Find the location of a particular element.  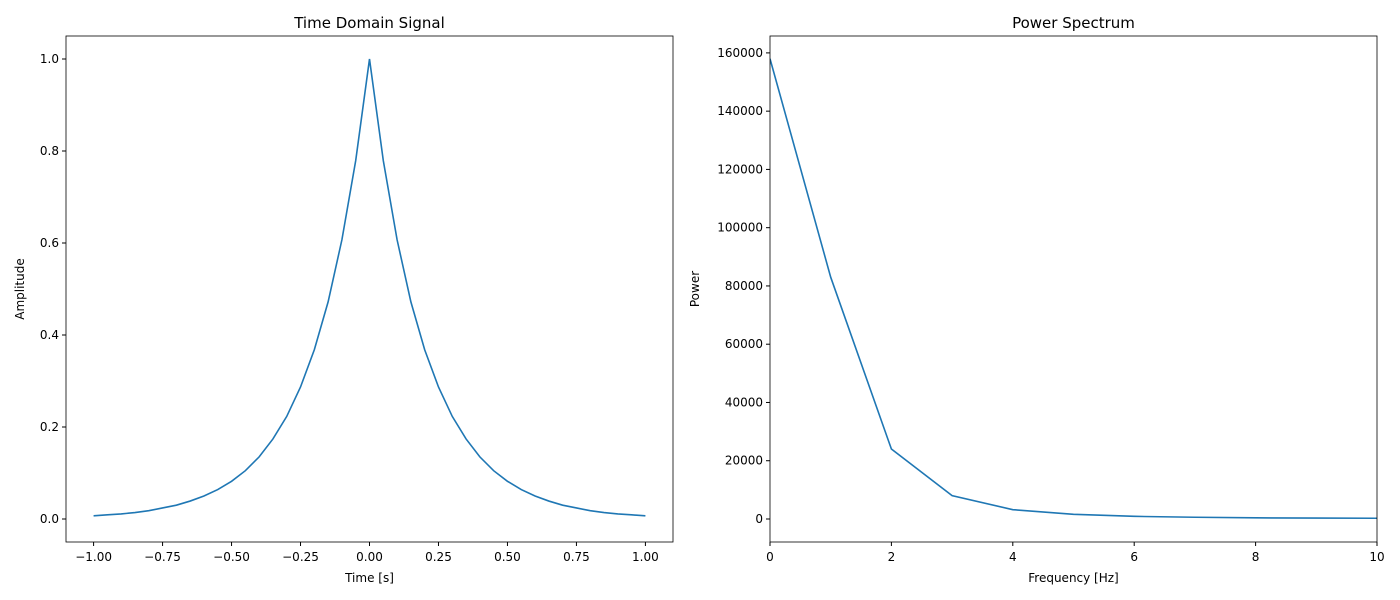

y-tick-label: 20000 is located at coordinates (744, 461).